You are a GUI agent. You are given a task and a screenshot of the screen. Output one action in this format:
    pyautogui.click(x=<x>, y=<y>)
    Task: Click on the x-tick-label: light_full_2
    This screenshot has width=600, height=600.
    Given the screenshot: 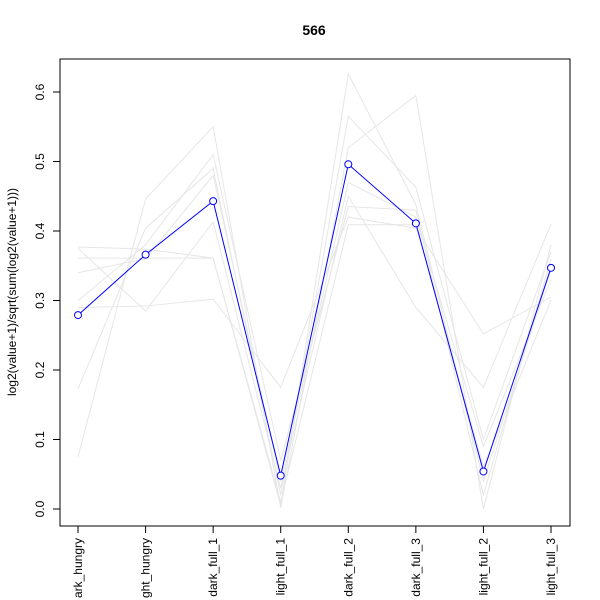 What is the action you would take?
    pyautogui.click(x=483, y=567)
    